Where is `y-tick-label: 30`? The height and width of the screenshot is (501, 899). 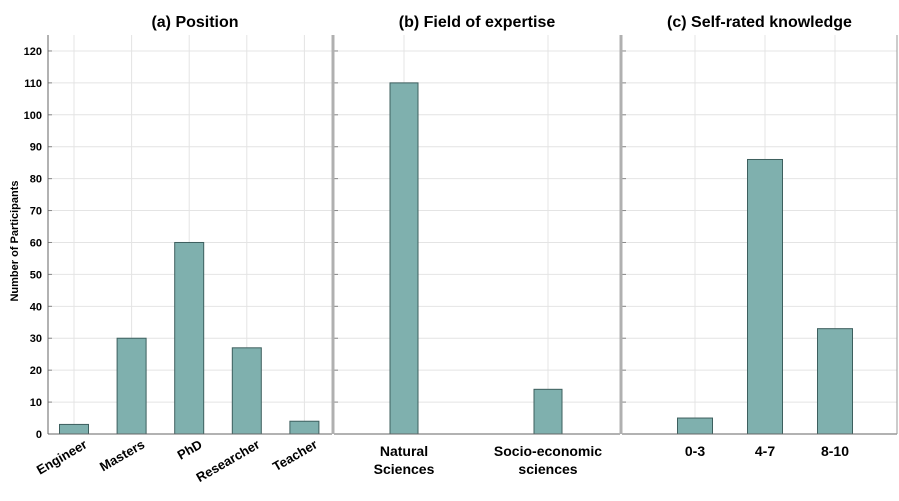
y-tick-label: 30 is located at coordinates (36, 339).